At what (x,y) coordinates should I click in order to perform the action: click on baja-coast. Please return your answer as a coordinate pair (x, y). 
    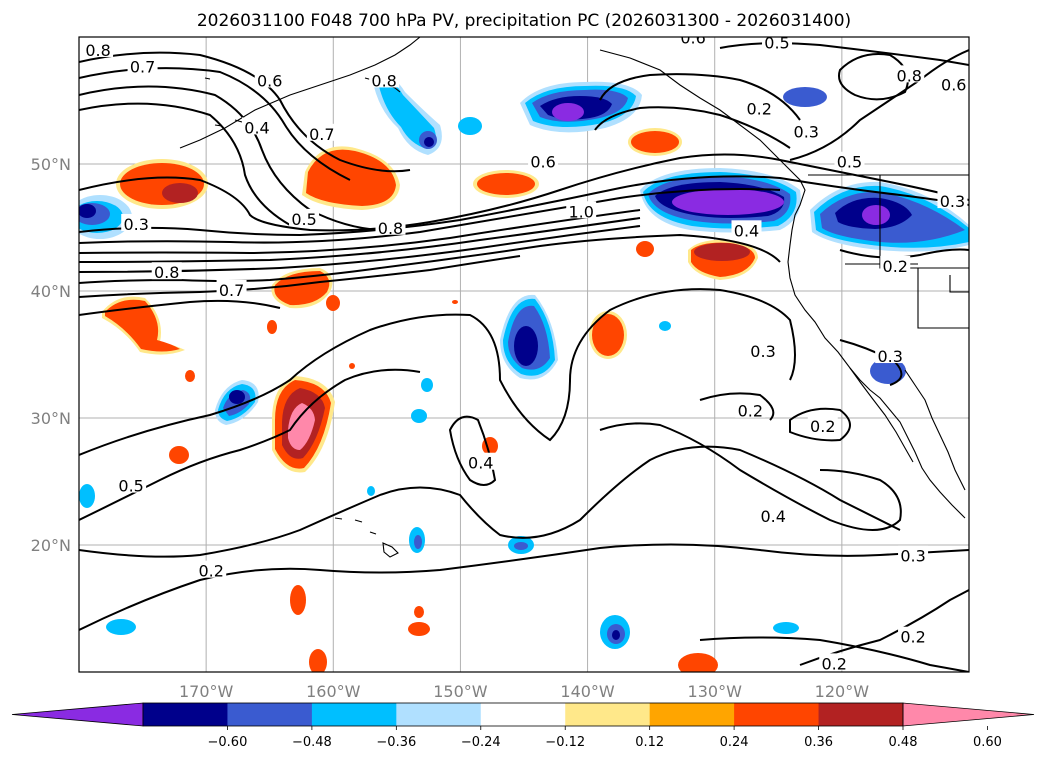
    Looking at the image, I should click on (881, 415).